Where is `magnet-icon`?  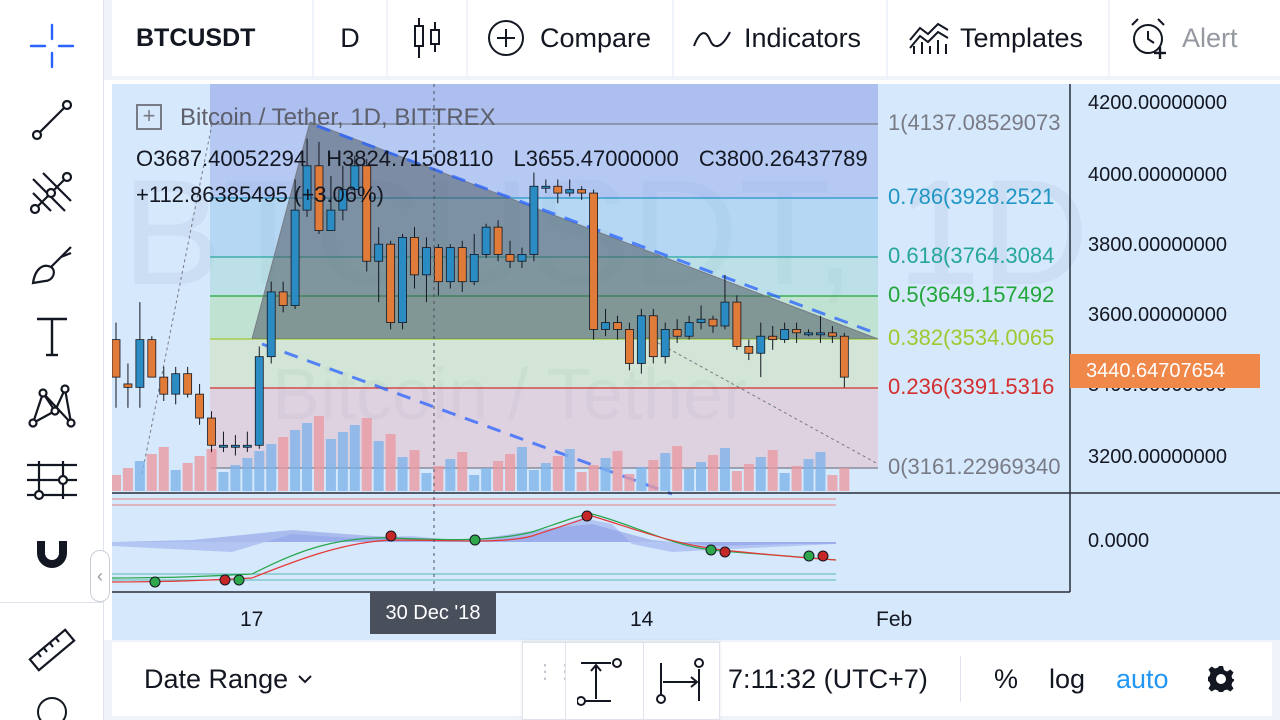
magnet-icon is located at coordinates (52, 550).